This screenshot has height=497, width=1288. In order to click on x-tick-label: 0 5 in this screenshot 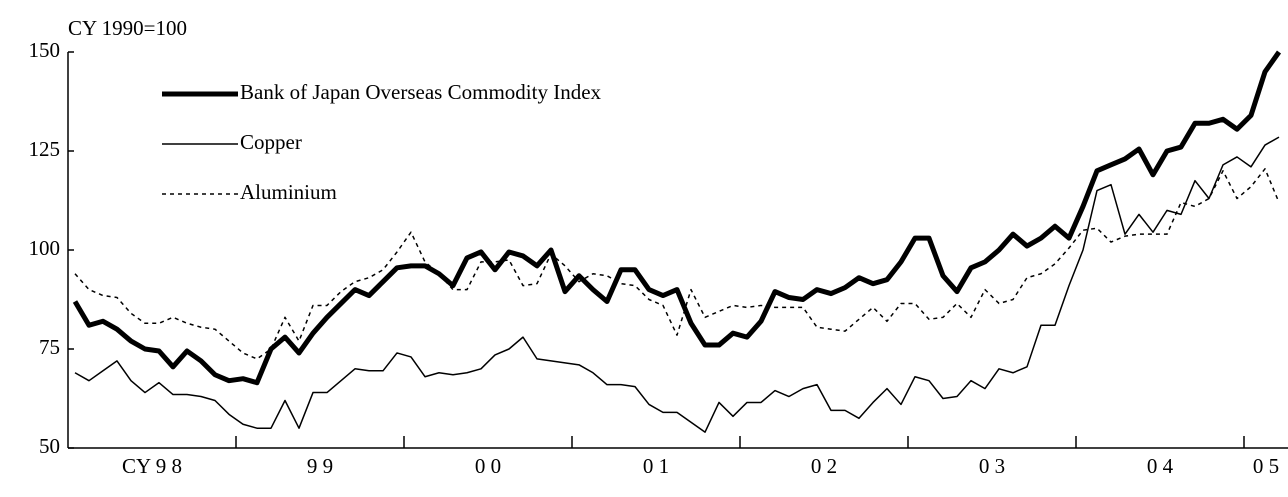, I will do `click(1266, 466)`.